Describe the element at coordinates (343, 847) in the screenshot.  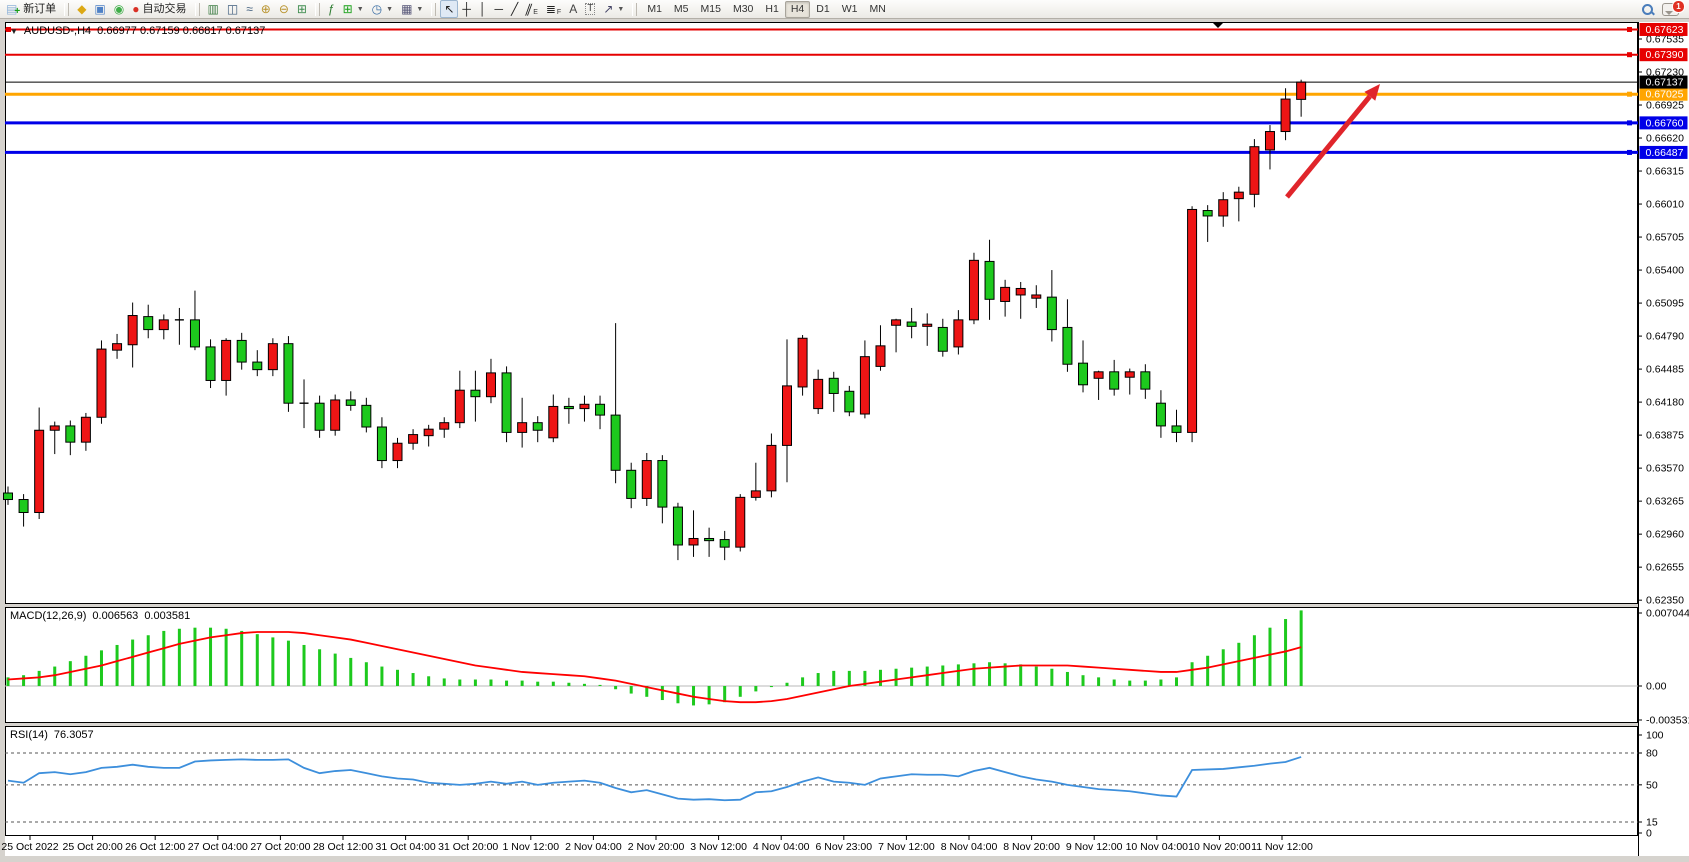
I see `date-tick-label: 28 Oct 12:00` at that location.